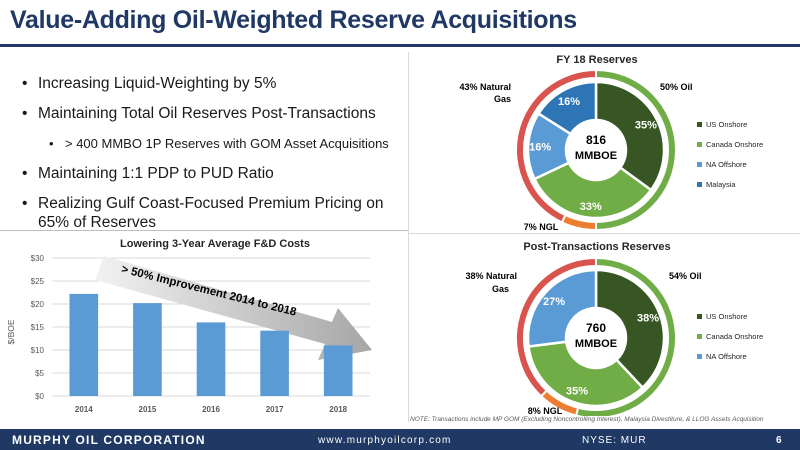 The height and width of the screenshot is (450, 800). I want to click on y-tick-label: $25, so click(38, 281).